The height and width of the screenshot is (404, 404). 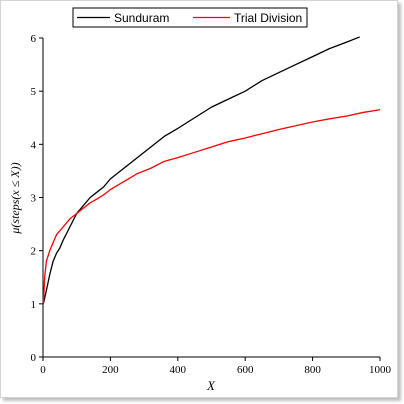 I want to click on y-tick-label: 2, so click(x=34, y=252).